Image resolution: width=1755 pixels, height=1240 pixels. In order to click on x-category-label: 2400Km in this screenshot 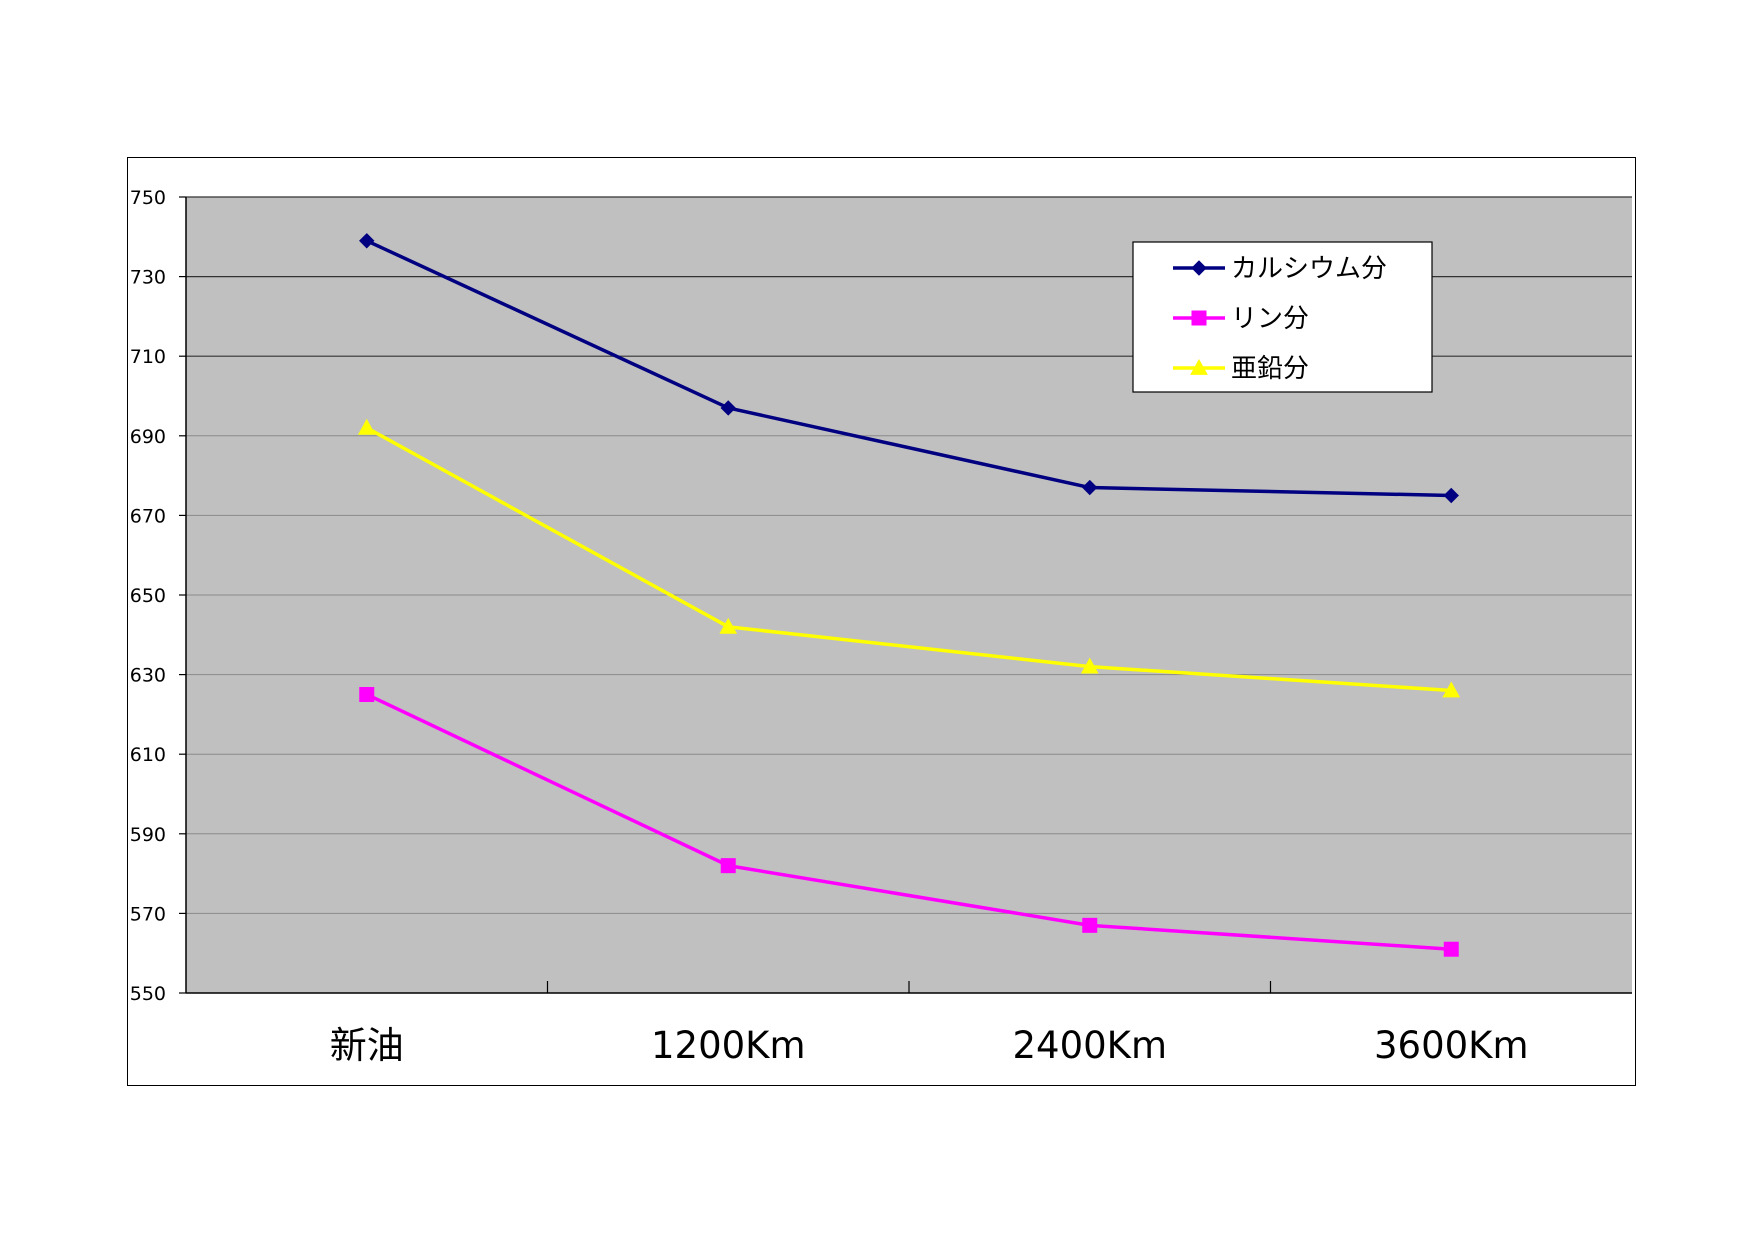, I will do `click(1090, 1045)`.